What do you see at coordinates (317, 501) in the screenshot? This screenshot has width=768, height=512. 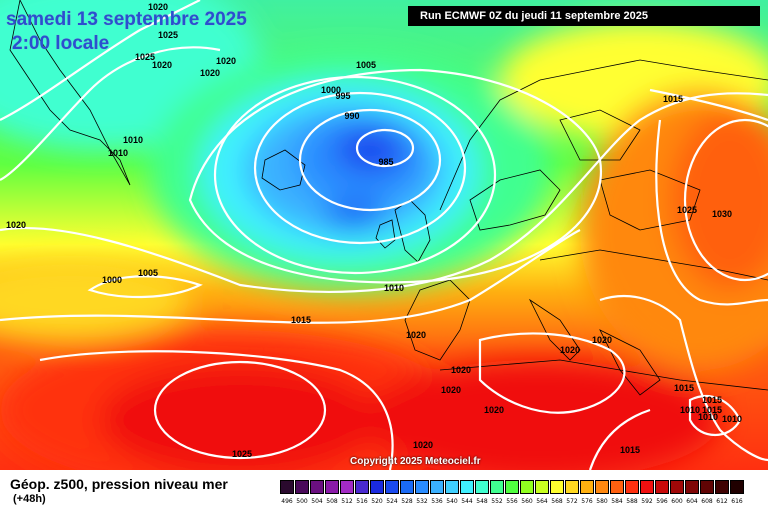 I see `scale-label: 504` at bounding box center [317, 501].